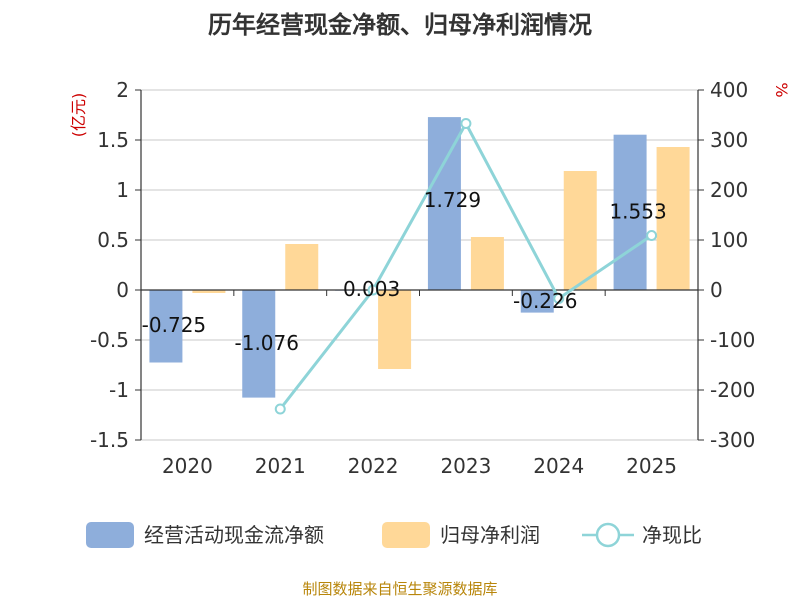  I want to click on legend-label-0: 经营活动现金流净额, so click(234, 535).